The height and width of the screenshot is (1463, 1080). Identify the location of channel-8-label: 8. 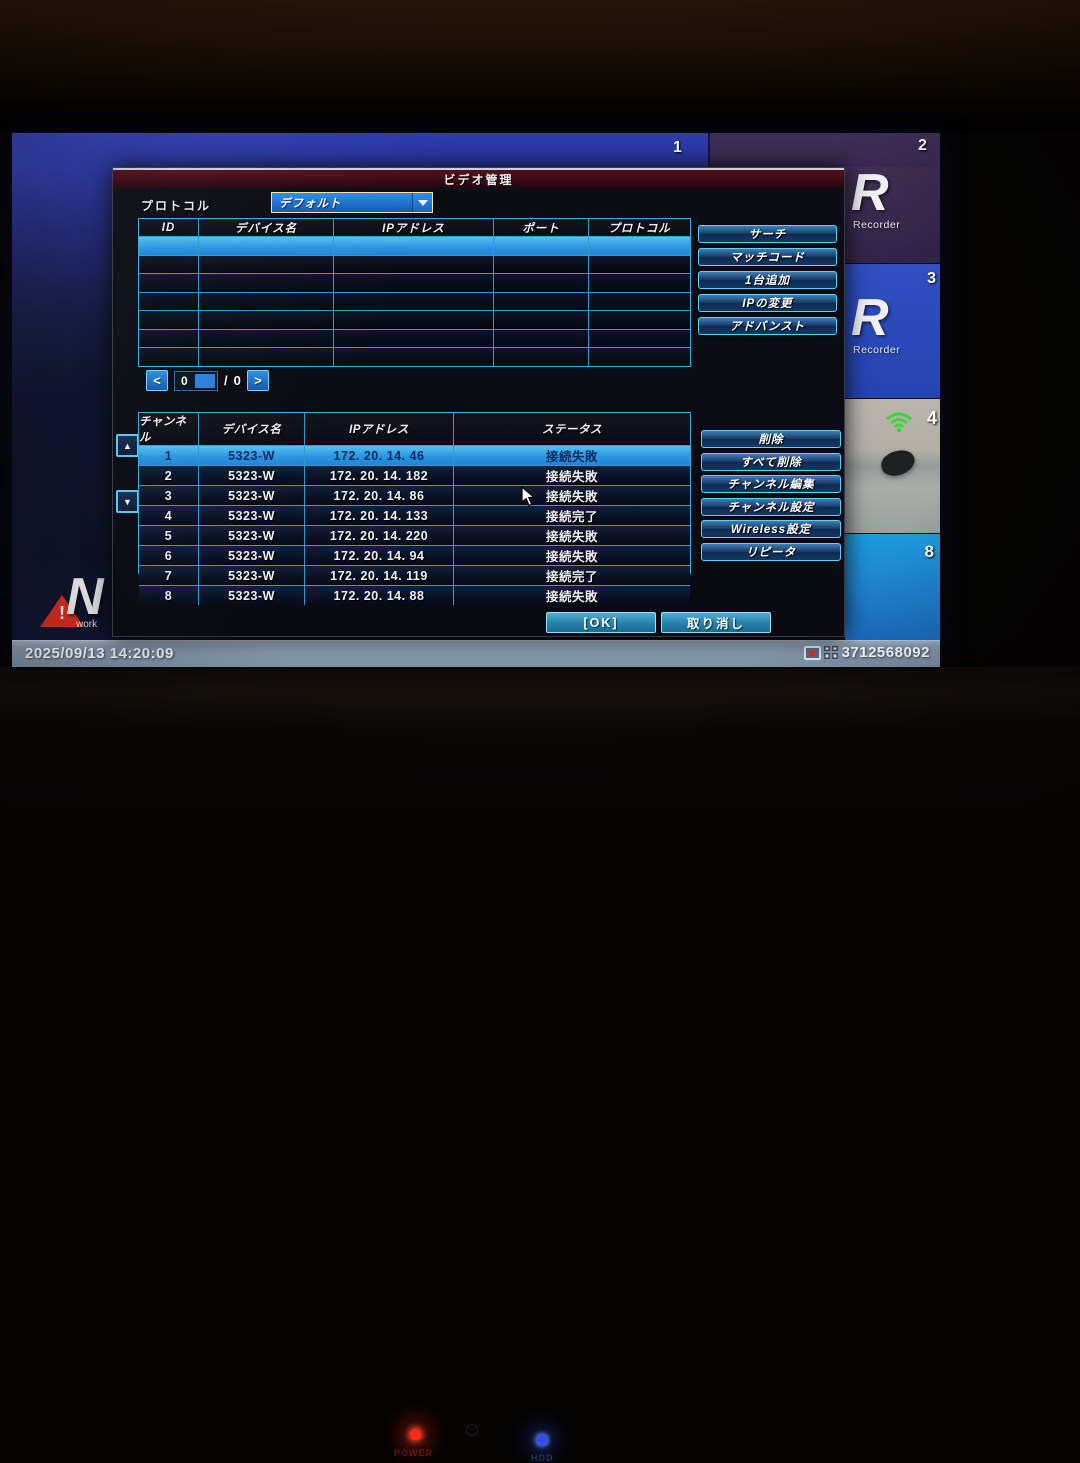
(929, 551).